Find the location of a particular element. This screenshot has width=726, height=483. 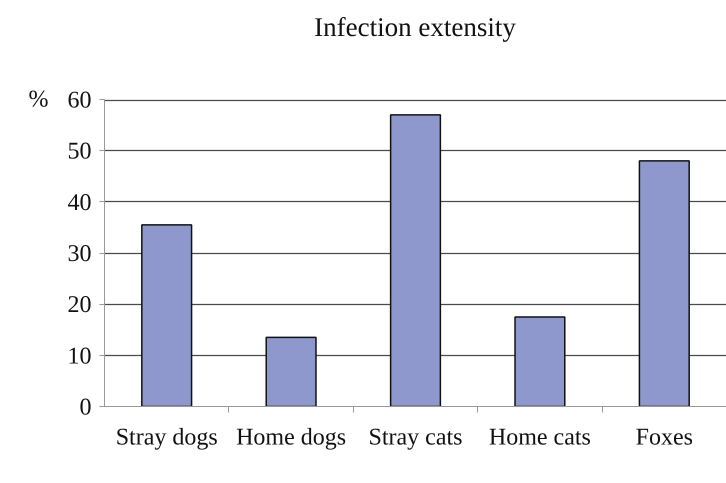

chart-title: Infection extensity is located at coordinates (415, 27).